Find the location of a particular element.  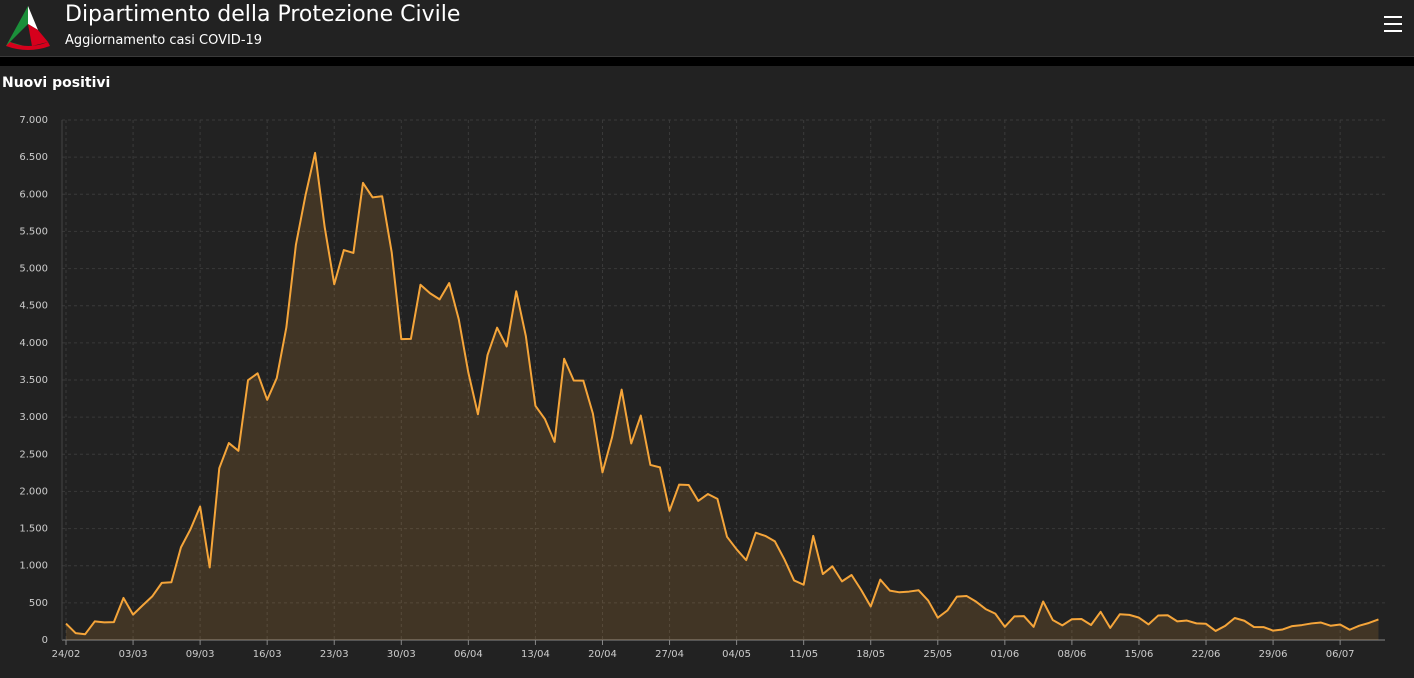

x-tick-label: 18/05 is located at coordinates (870, 654).